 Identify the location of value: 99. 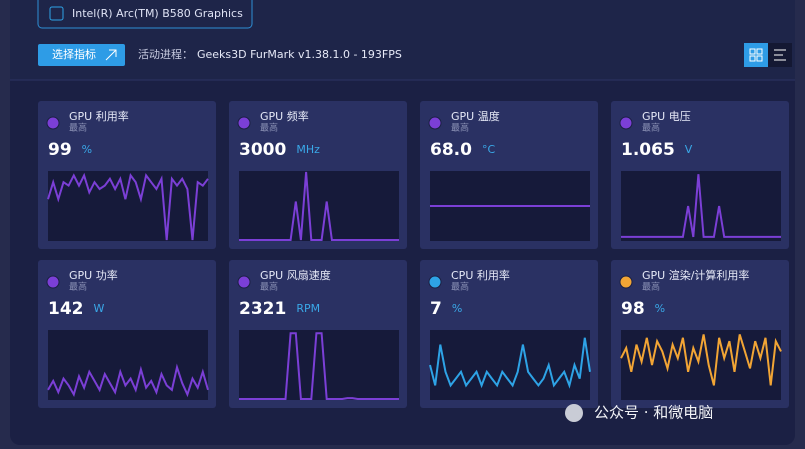
(60, 150).